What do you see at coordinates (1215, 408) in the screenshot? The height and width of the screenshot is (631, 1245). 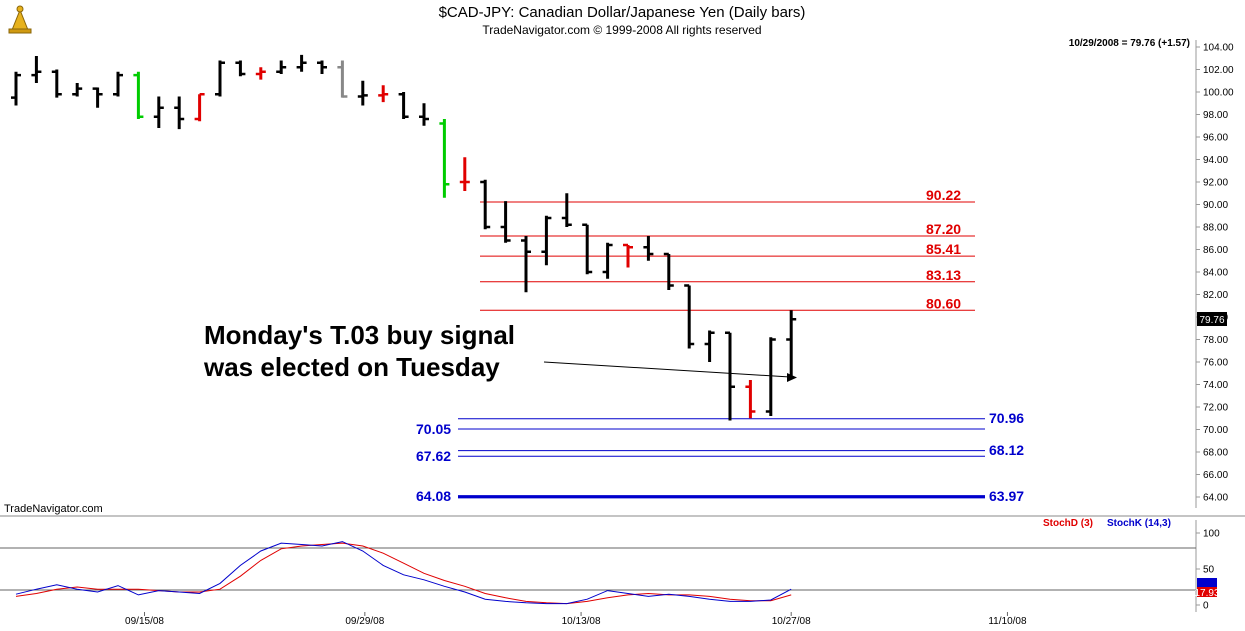 I see `price-tick-label: 72.00` at bounding box center [1215, 408].